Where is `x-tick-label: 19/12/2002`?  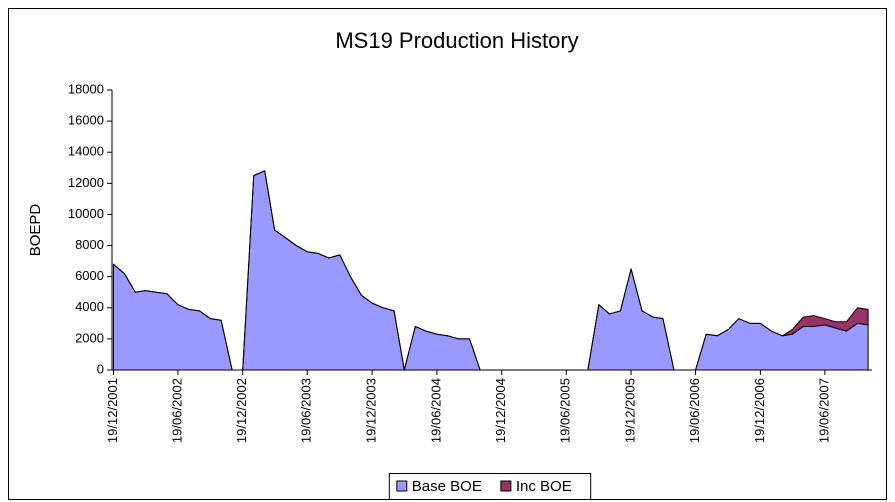
x-tick-label: 19/12/2002 is located at coordinates (241, 410).